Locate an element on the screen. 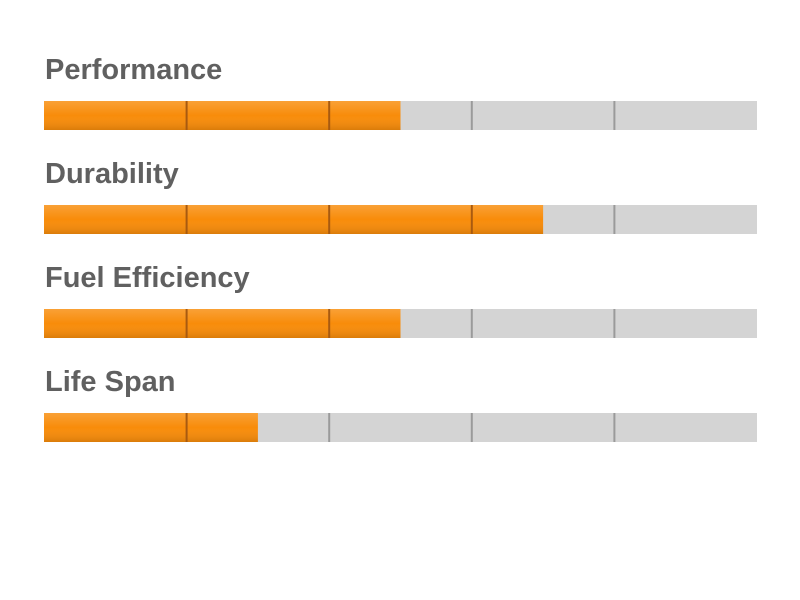 The height and width of the screenshot is (600, 800). rating-label: Life Span is located at coordinates (110, 382).